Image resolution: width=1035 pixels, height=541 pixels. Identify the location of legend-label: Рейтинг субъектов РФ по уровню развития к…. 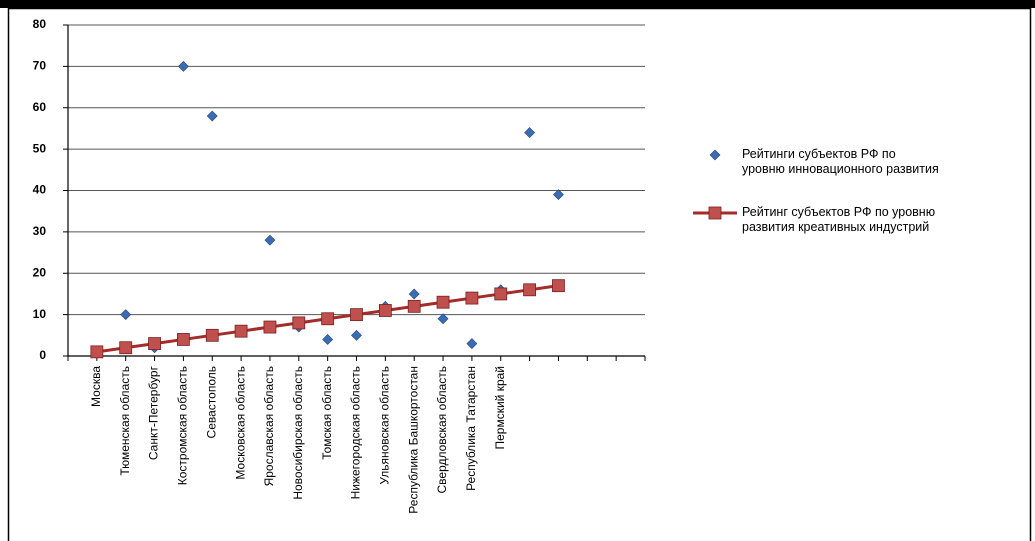
(838, 219).